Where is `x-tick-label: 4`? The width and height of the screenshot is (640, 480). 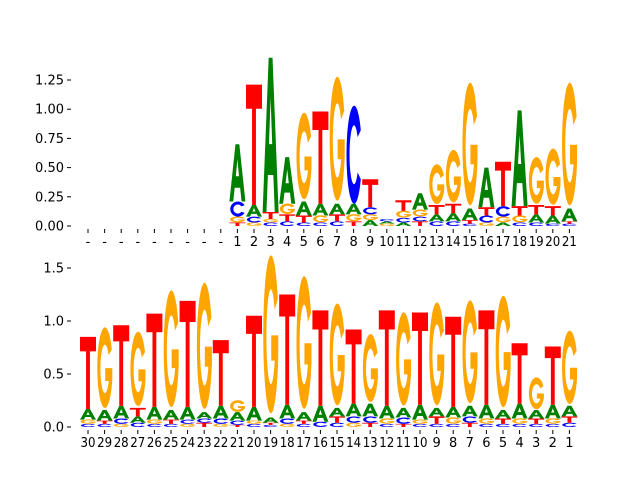
x-tick-label: 4 is located at coordinates (519, 443).